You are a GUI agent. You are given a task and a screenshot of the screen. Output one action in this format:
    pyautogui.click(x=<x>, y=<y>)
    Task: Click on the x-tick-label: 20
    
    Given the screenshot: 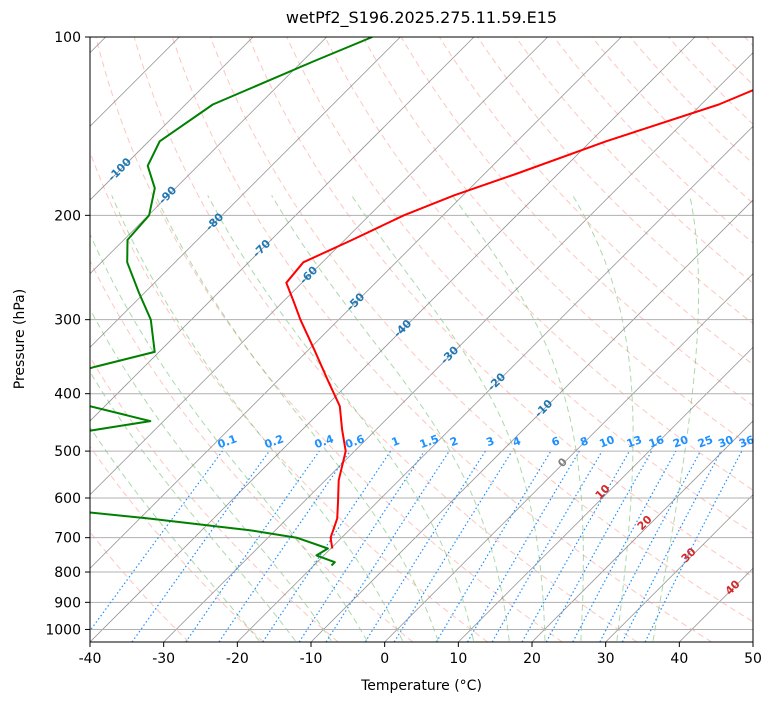 What is the action you would take?
    pyautogui.click(x=532, y=659)
    